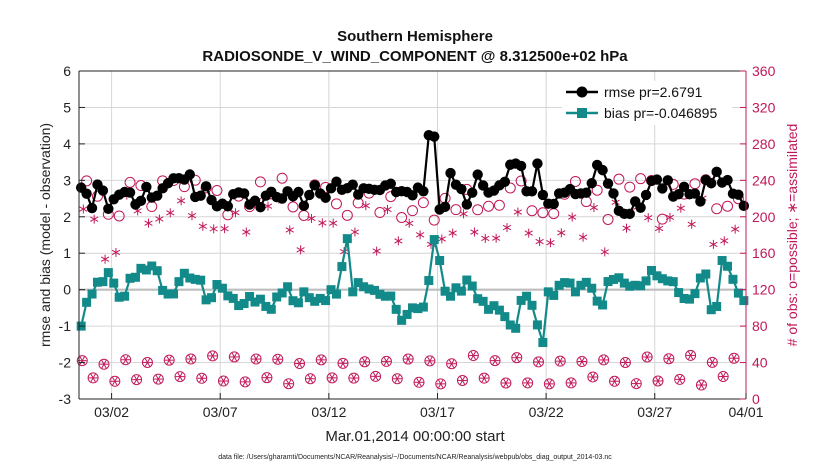  Describe the element at coordinates (764, 107) in the screenshot. I see `y2-tick-label: 320` at that location.